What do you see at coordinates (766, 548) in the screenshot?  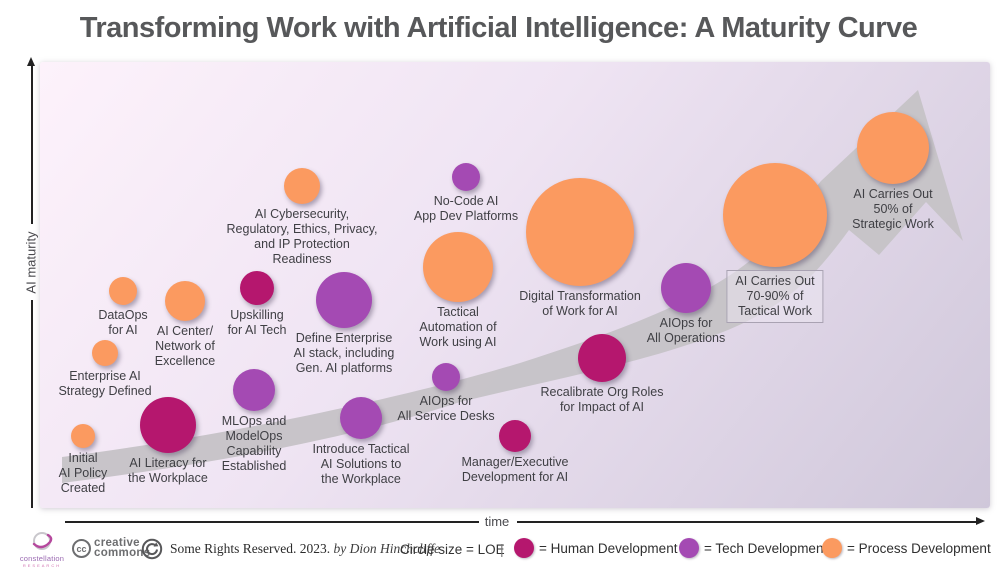 I see `legend-label-tech: = Tech Development` at bounding box center [766, 548].